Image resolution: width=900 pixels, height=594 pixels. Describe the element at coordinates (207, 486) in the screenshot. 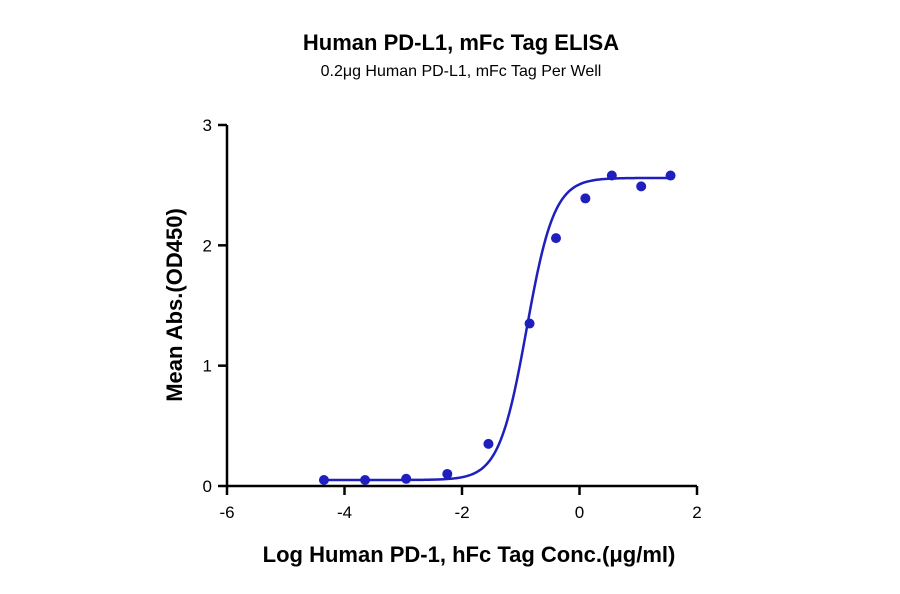

I see `y-tick-label: 0` at that location.